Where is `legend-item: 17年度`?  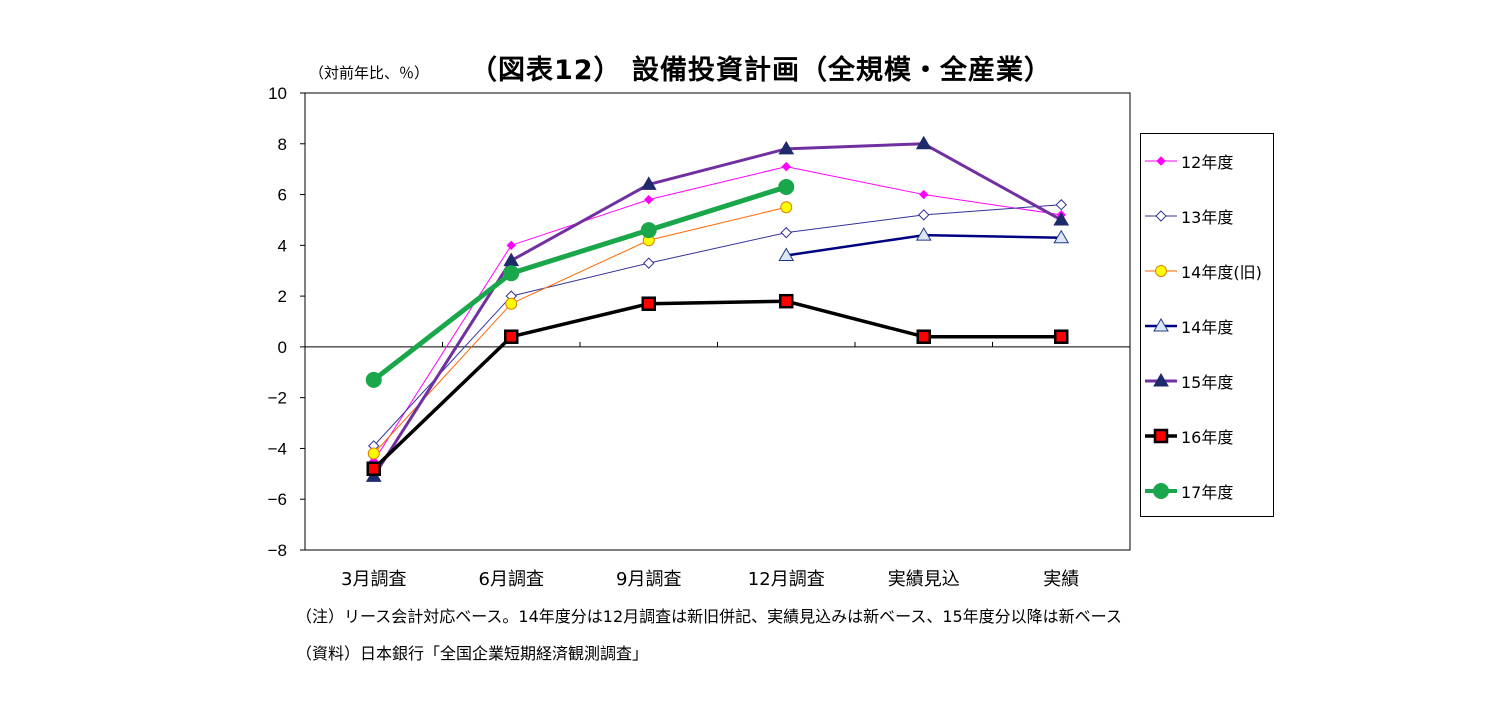
legend-item: 17年度 is located at coordinates (1187, 491).